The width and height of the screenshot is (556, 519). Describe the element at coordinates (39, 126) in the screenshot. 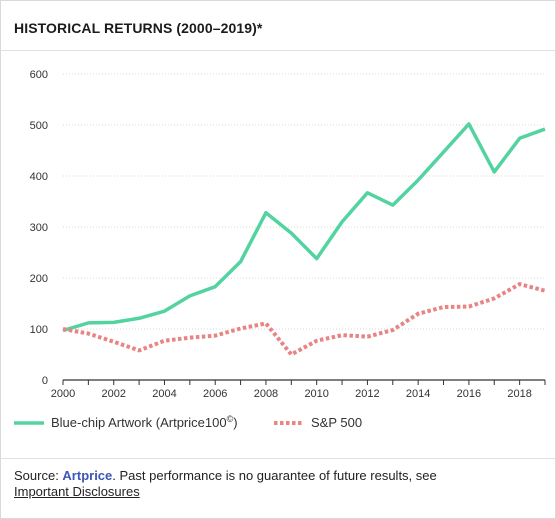

I see `y-tick-label: 500` at that location.